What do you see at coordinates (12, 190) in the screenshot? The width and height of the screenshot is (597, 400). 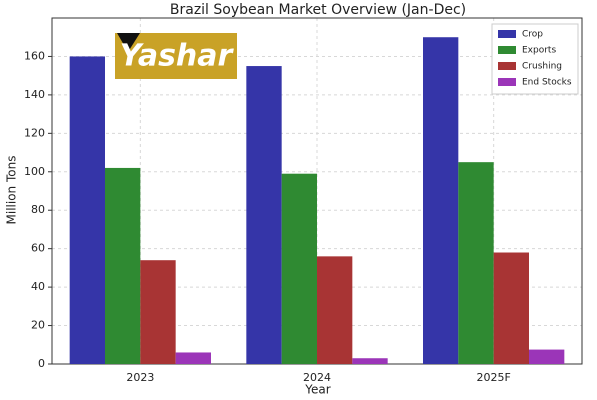 I see `y-axis-label: Million Tons` at bounding box center [12, 190].